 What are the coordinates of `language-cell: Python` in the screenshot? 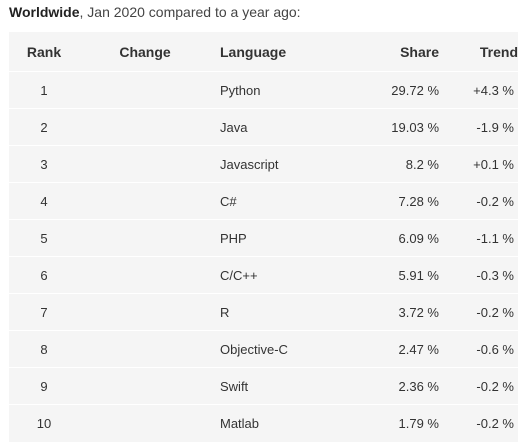 It's located at (286, 90).